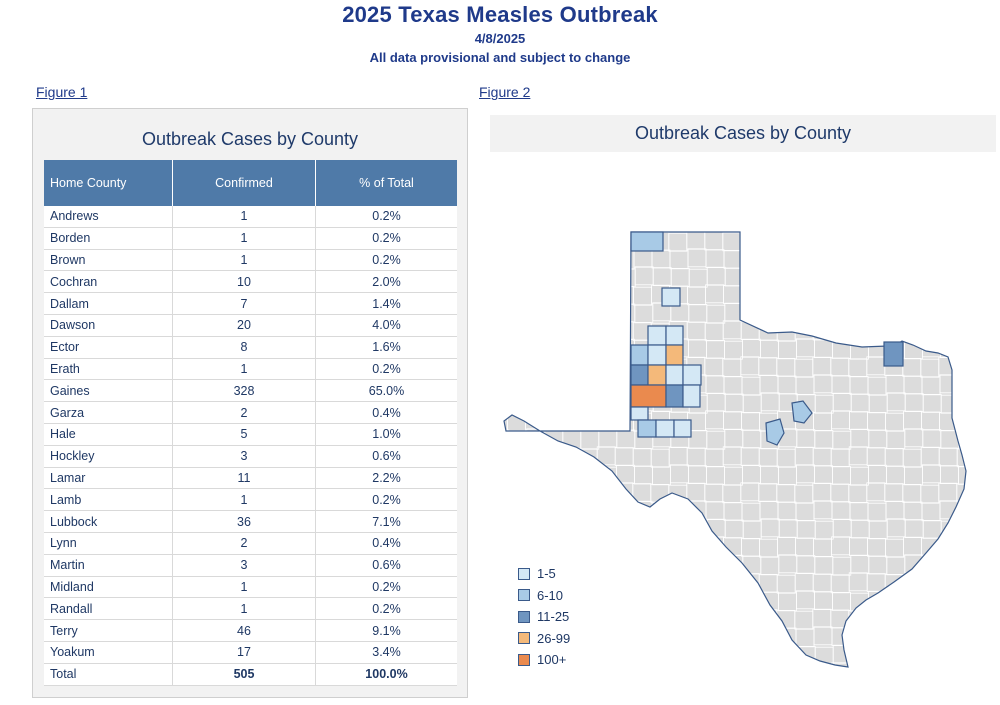 The image size is (1000, 705). Describe the element at coordinates (505, 92) in the screenshot. I see `figure-2-link: Figure 2` at that location.